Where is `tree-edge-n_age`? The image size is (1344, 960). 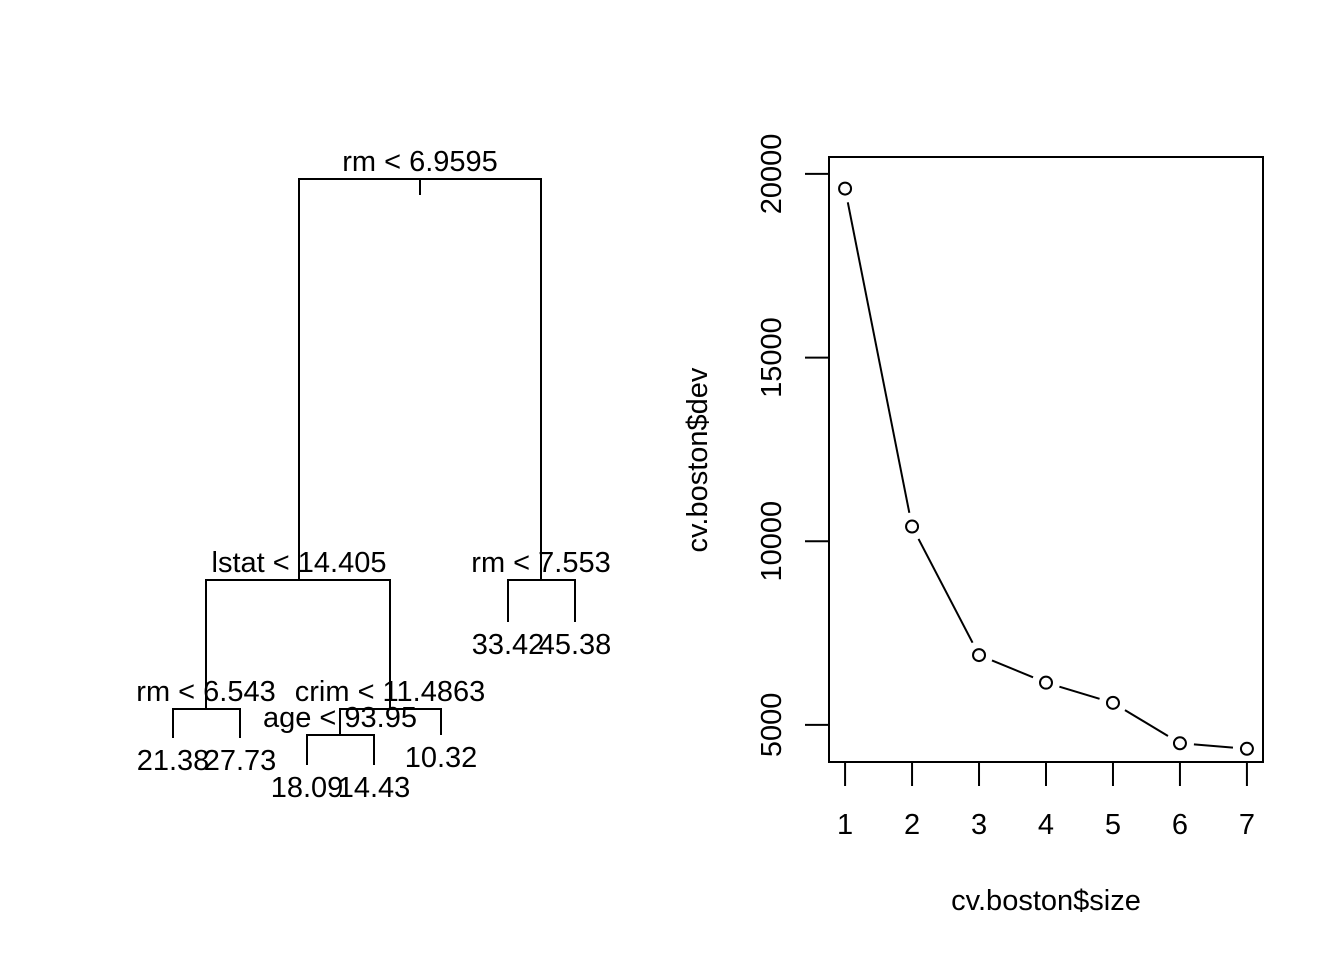 tree-edge-n_age is located at coordinates (340, 749).